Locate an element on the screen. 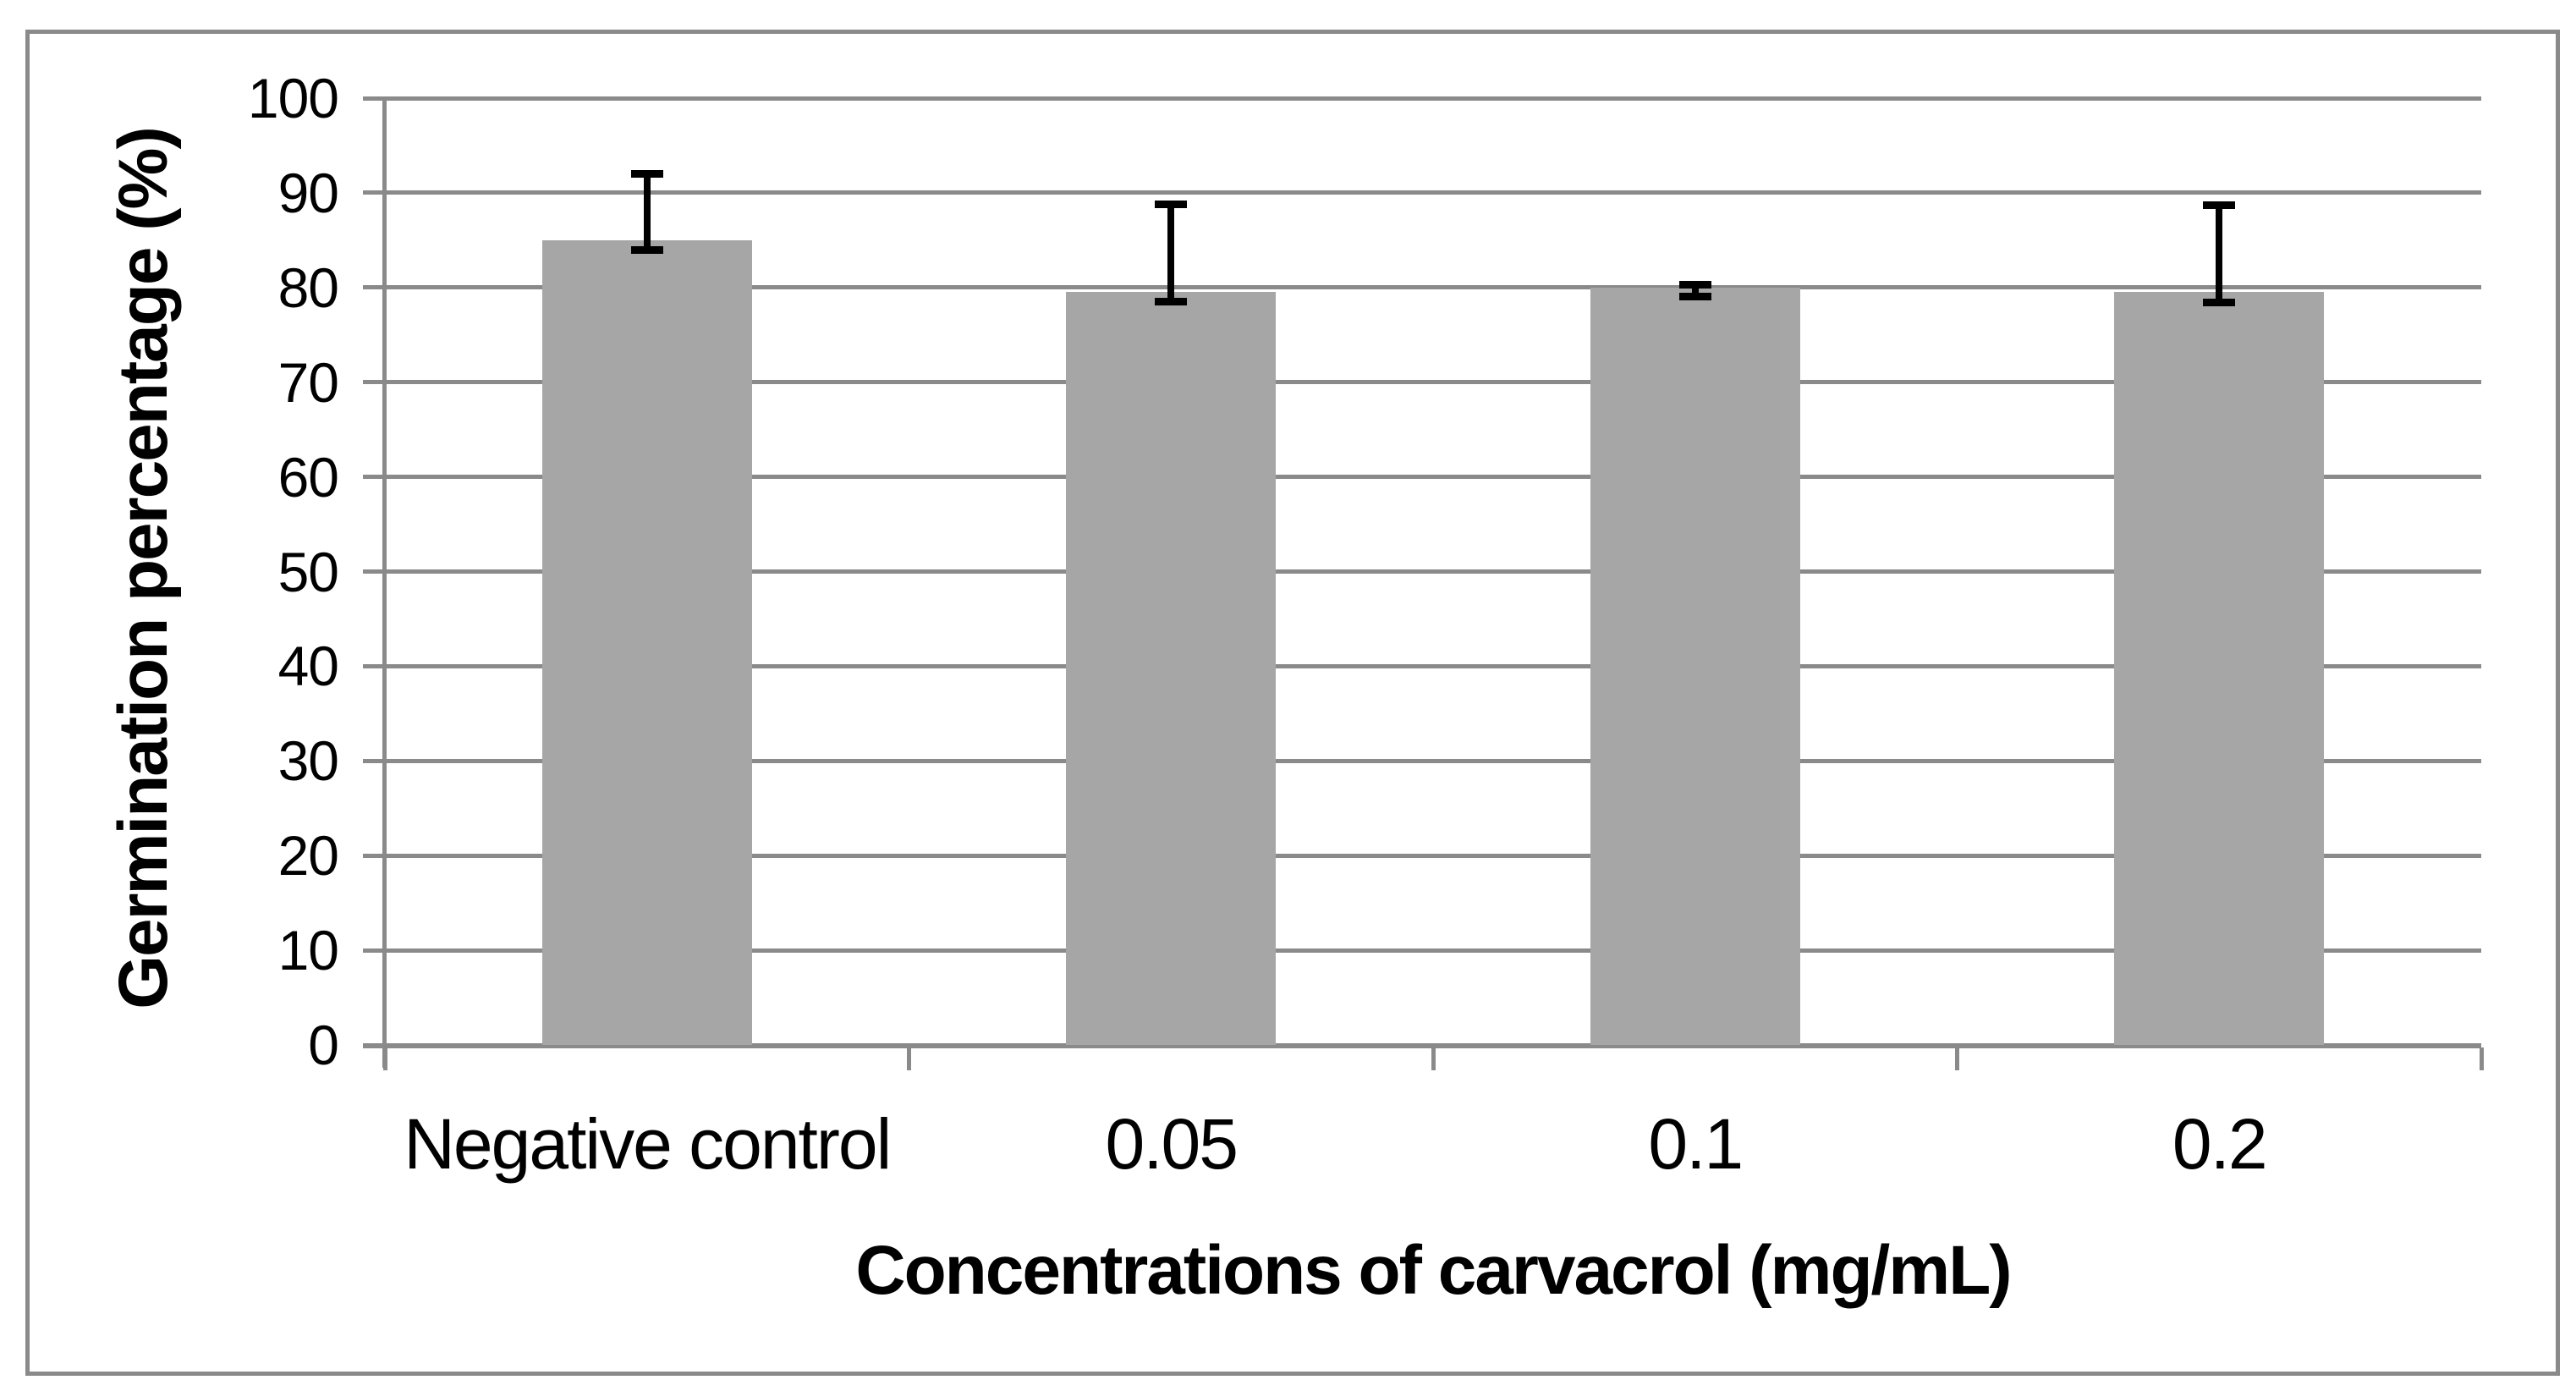 The image size is (2576, 1391). y-tick-label: 60 is located at coordinates (308, 477).